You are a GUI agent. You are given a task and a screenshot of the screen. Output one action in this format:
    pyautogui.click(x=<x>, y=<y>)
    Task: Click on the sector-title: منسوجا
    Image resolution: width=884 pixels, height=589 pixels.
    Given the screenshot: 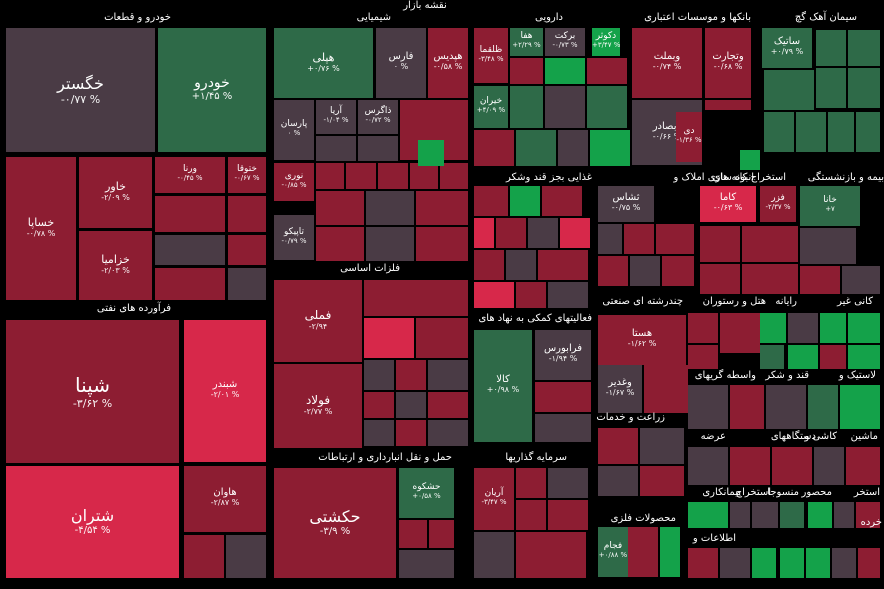 What is the action you would take?
    pyautogui.click(x=783, y=492)
    